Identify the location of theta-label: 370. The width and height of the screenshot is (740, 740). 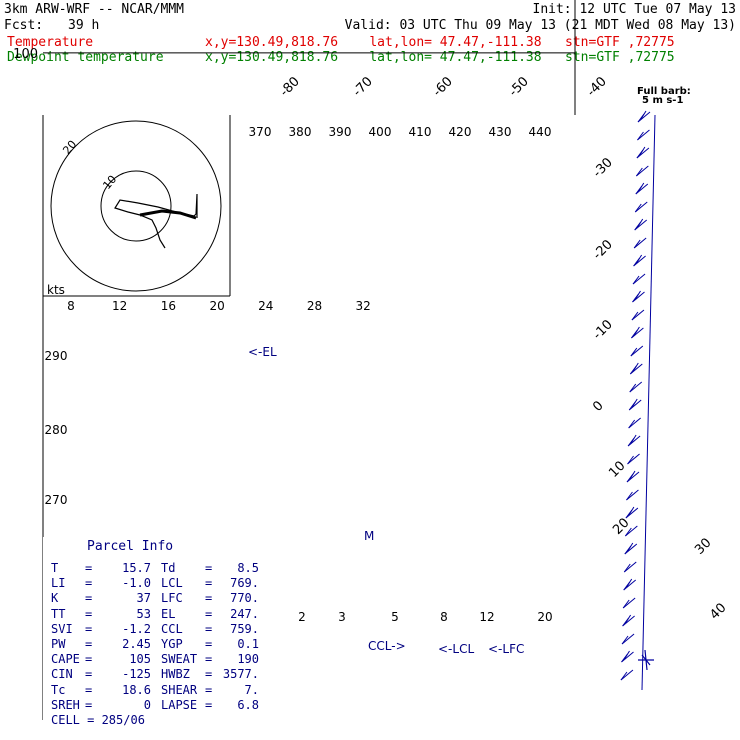
(260, 132).